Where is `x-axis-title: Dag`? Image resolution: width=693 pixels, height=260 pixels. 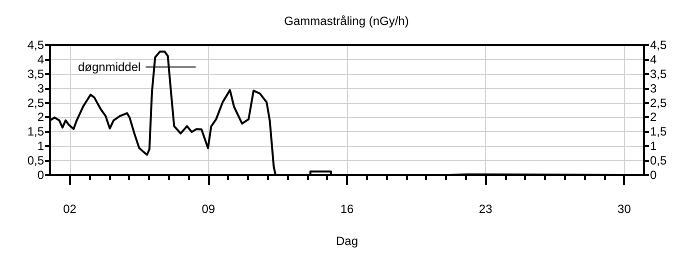
x-axis-title: Dag is located at coordinates (347, 241).